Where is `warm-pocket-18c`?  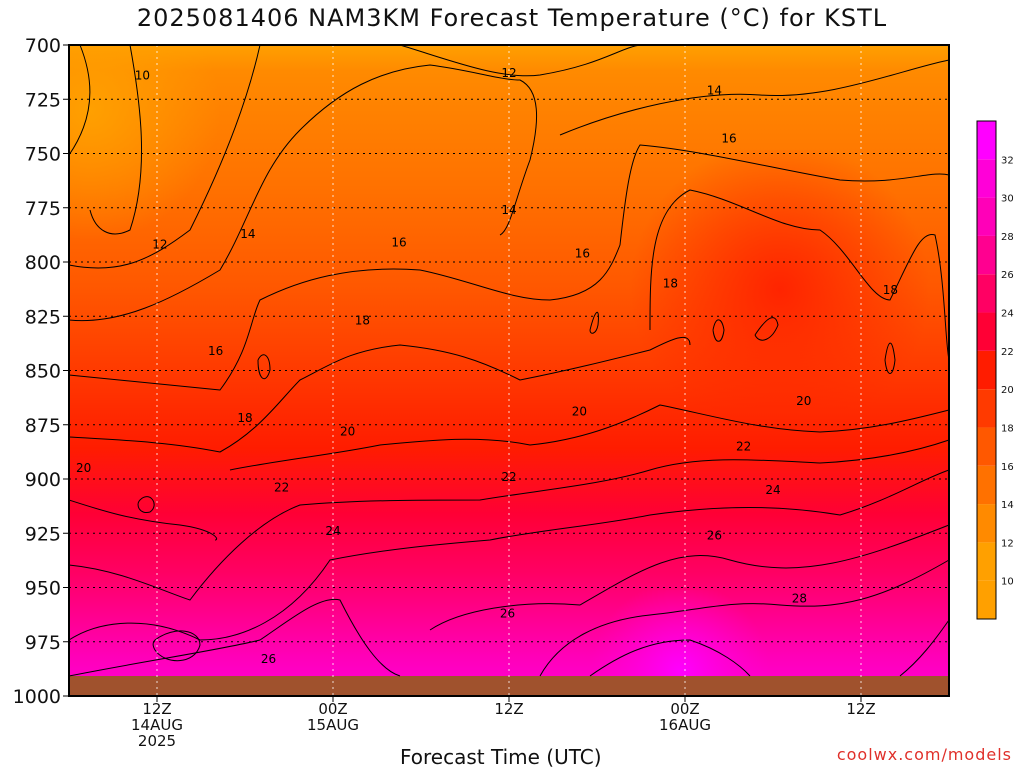 warm-pocket-18c is located at coordinates (785, 280).